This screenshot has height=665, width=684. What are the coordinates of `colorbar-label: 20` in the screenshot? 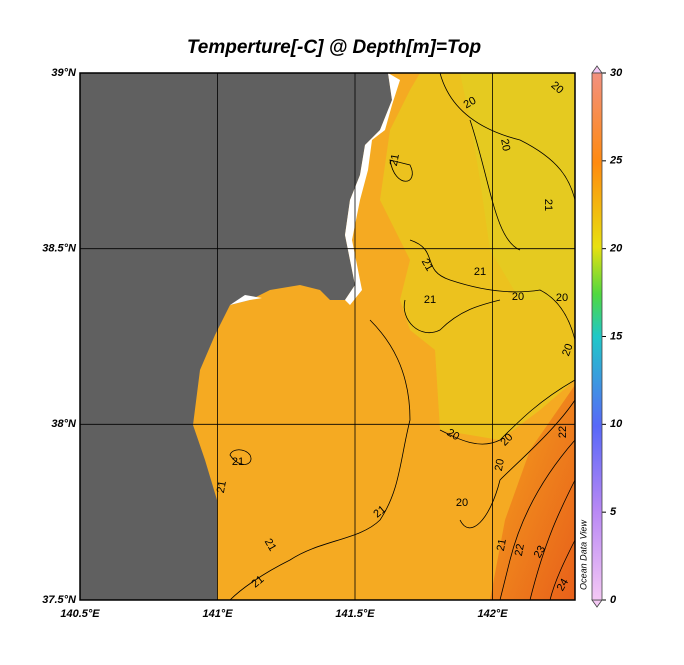 It's located at (616, 249).